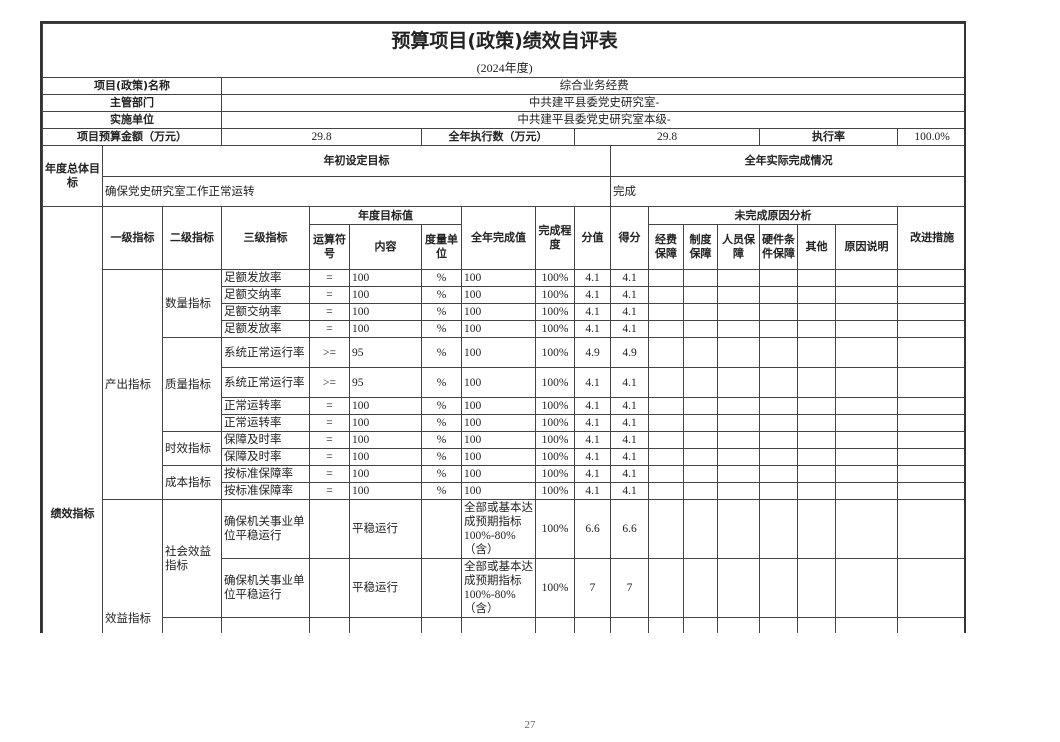 This screenshot has width=1060, height=742. I want to click on level1-header: 一级指标, so click(132, 238).